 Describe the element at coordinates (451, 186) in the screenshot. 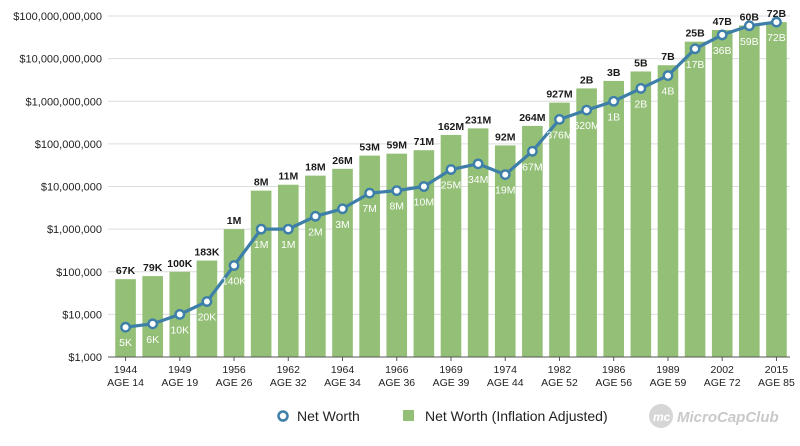

I see `net-worth-value-label: 25M` at that location.